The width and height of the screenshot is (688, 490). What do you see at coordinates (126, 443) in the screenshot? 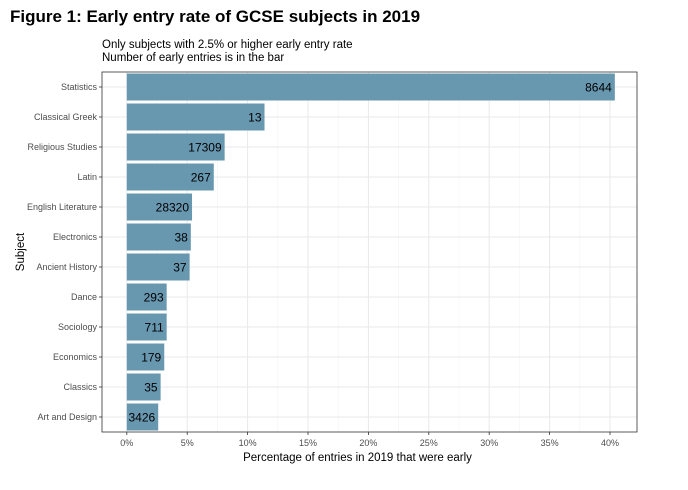
I see `x-tick-label: 0%` at bounding box center [126, 443].